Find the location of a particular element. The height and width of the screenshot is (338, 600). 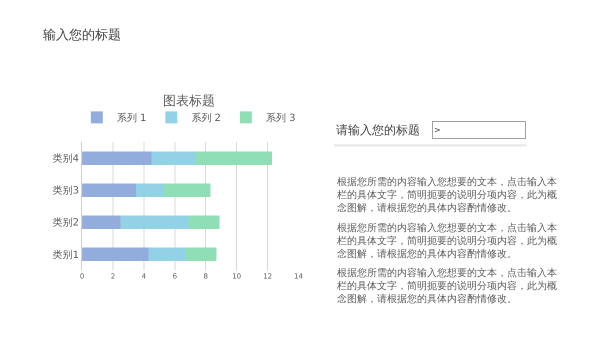

y-tick-label: 类别2 is located at coordinates (66, 222).